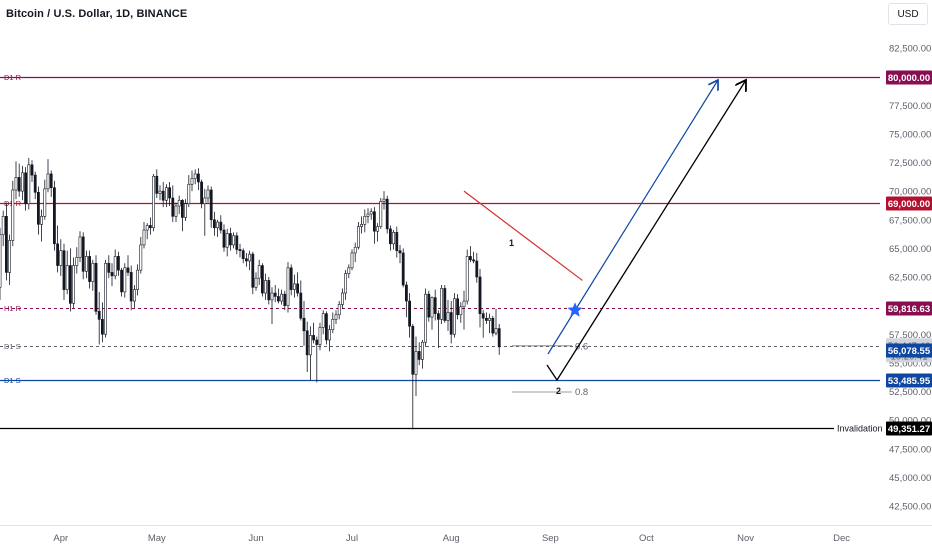 The width and height of the screenshot is (932, 550). I want to click on y-tick-label: 52,500.00, so click(910, 392).